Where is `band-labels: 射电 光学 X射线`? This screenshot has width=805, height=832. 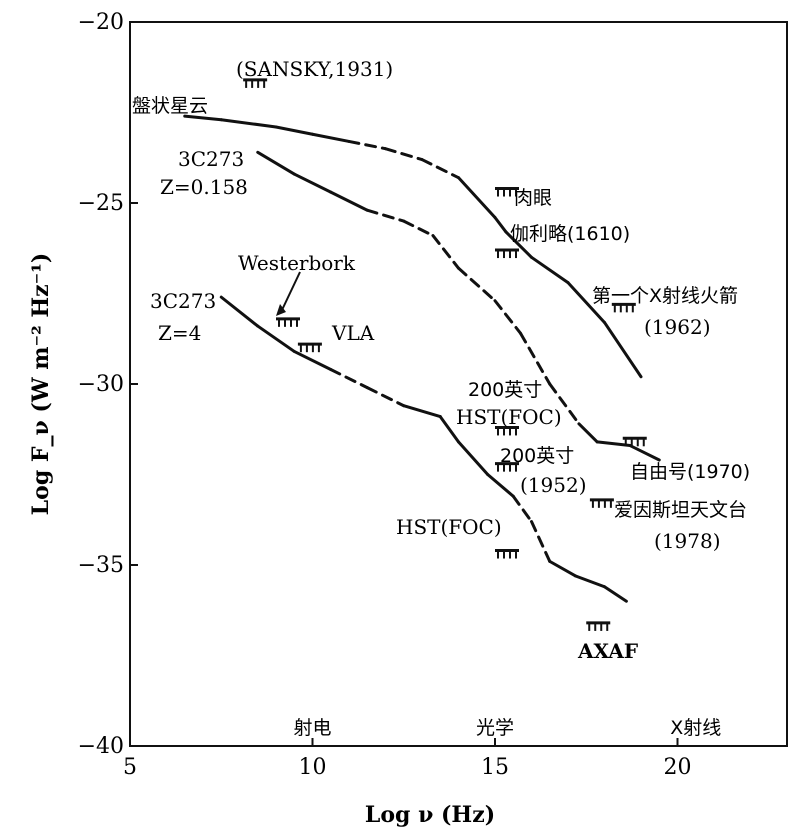 band-labels: 射电 光学 X射线 is located at coordinates (507, 728).